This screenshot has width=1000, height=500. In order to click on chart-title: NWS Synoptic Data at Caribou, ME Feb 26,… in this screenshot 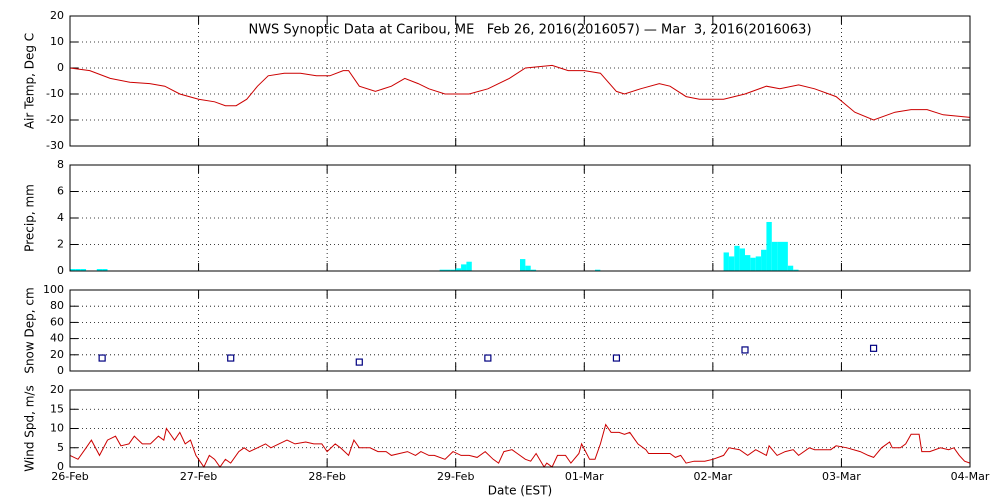, I will do `click(529, 30)`.